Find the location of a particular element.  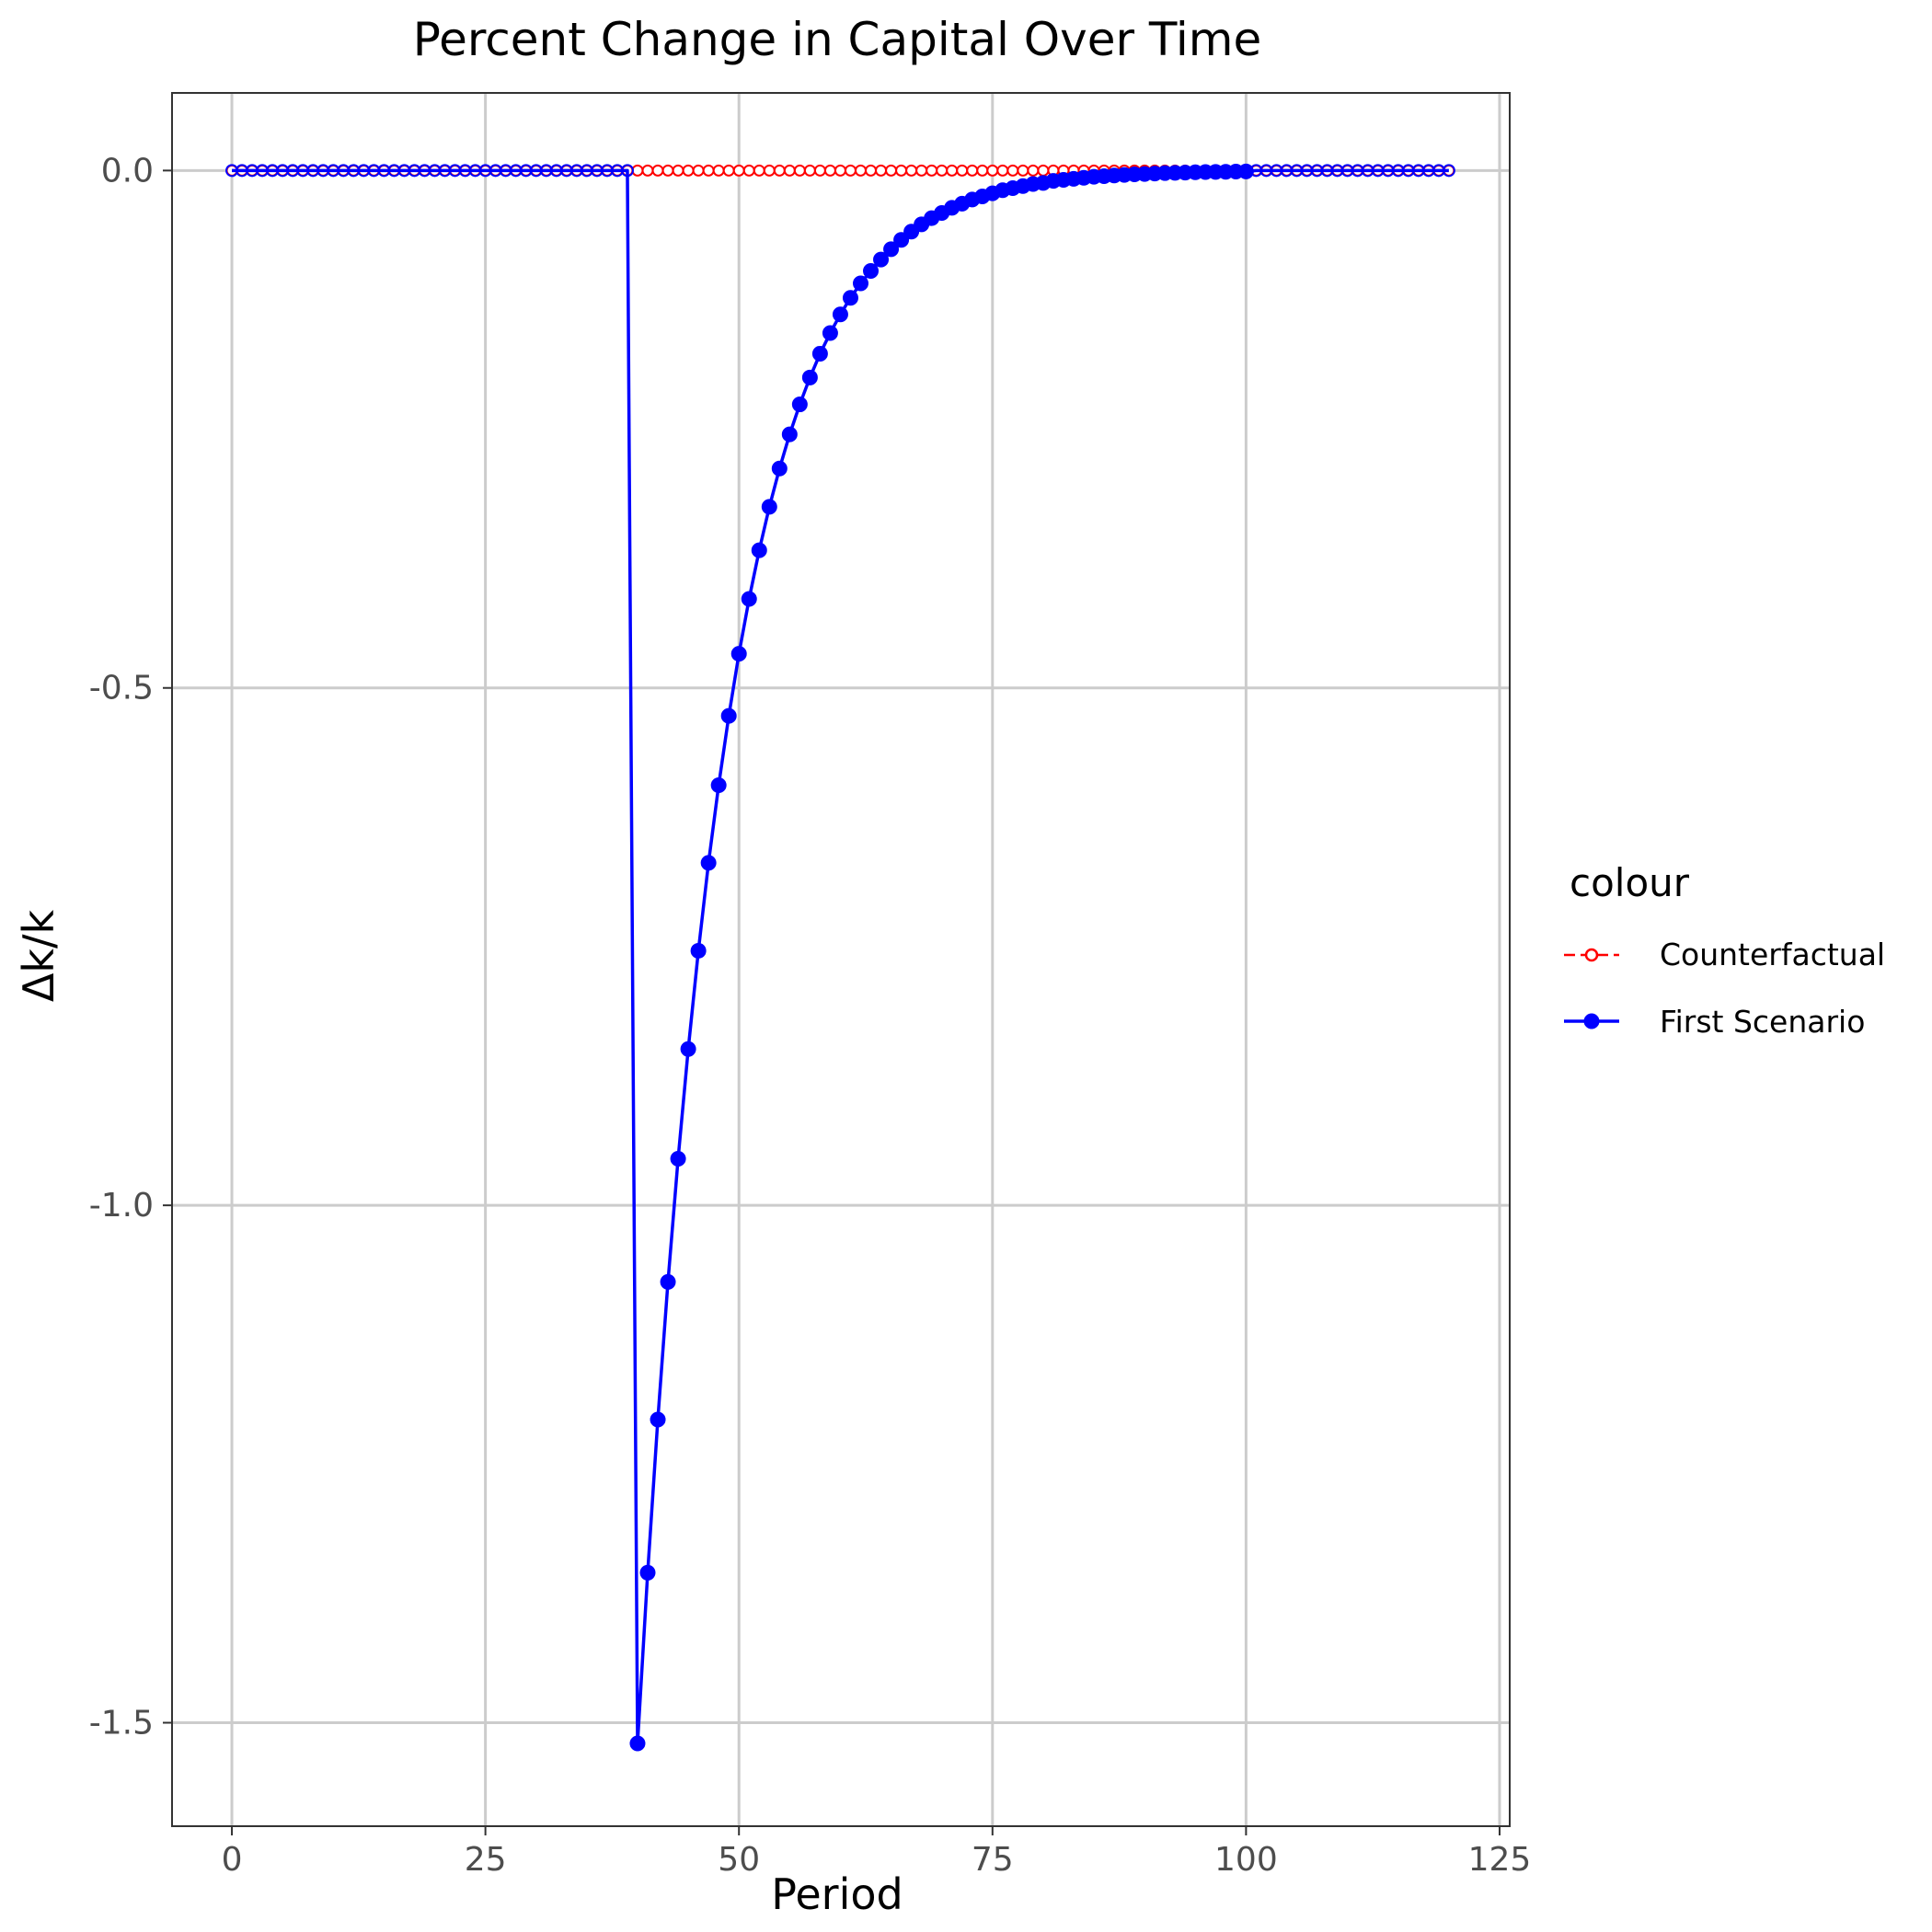

x-tick-label: 50 is located at coordinates (739, 1860).